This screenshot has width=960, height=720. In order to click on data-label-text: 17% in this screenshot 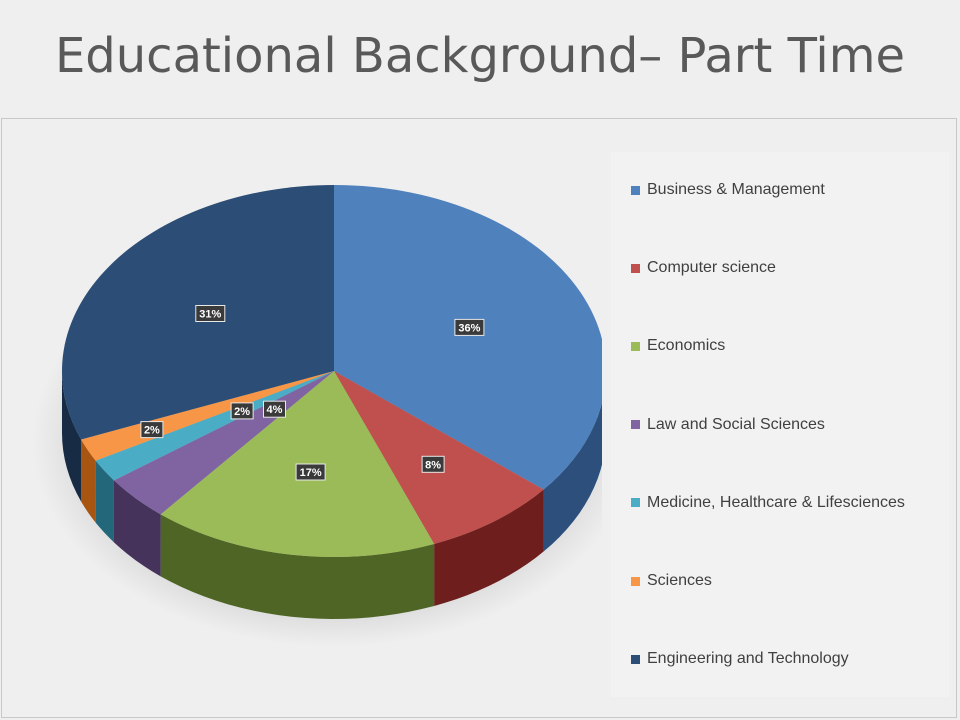, I will do `click(311, 473)`.